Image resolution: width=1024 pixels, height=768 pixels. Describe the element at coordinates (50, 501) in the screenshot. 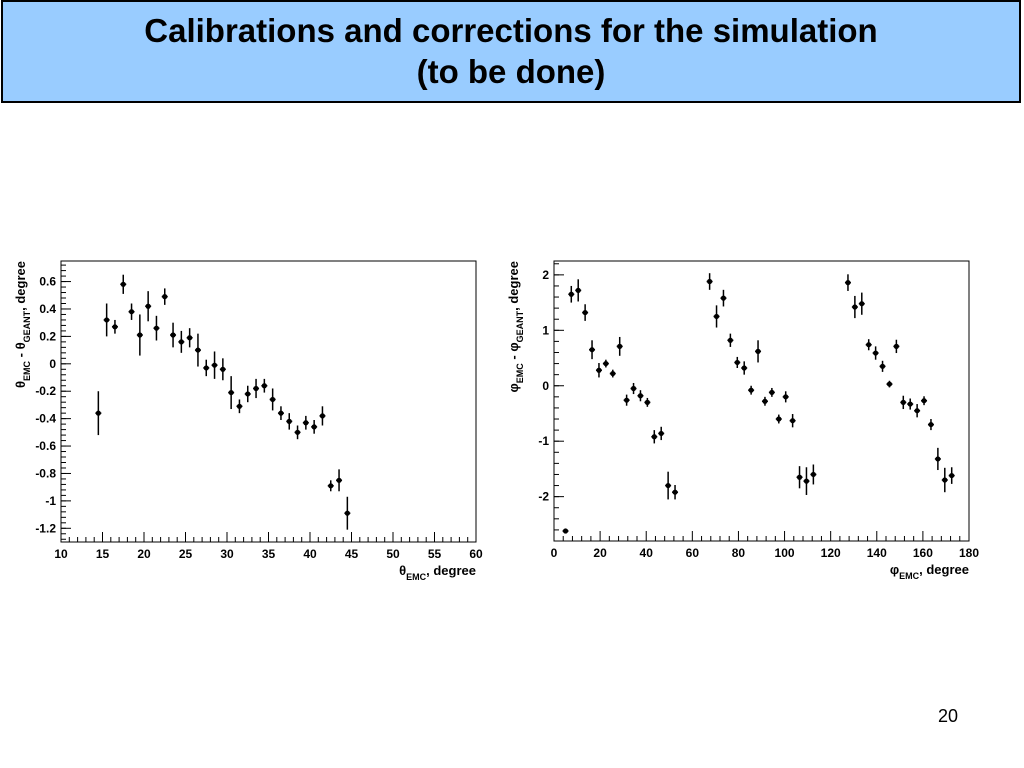

I see `y-tick-label: -1` at that location.